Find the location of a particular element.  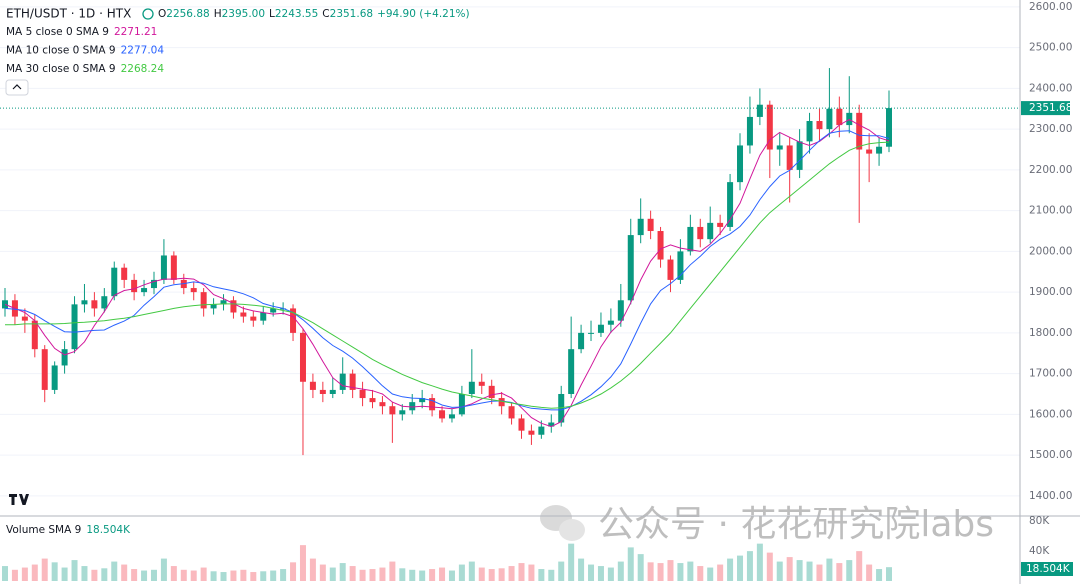

y-tick-label: 1500.00 is located at coordinates (1050, 455).